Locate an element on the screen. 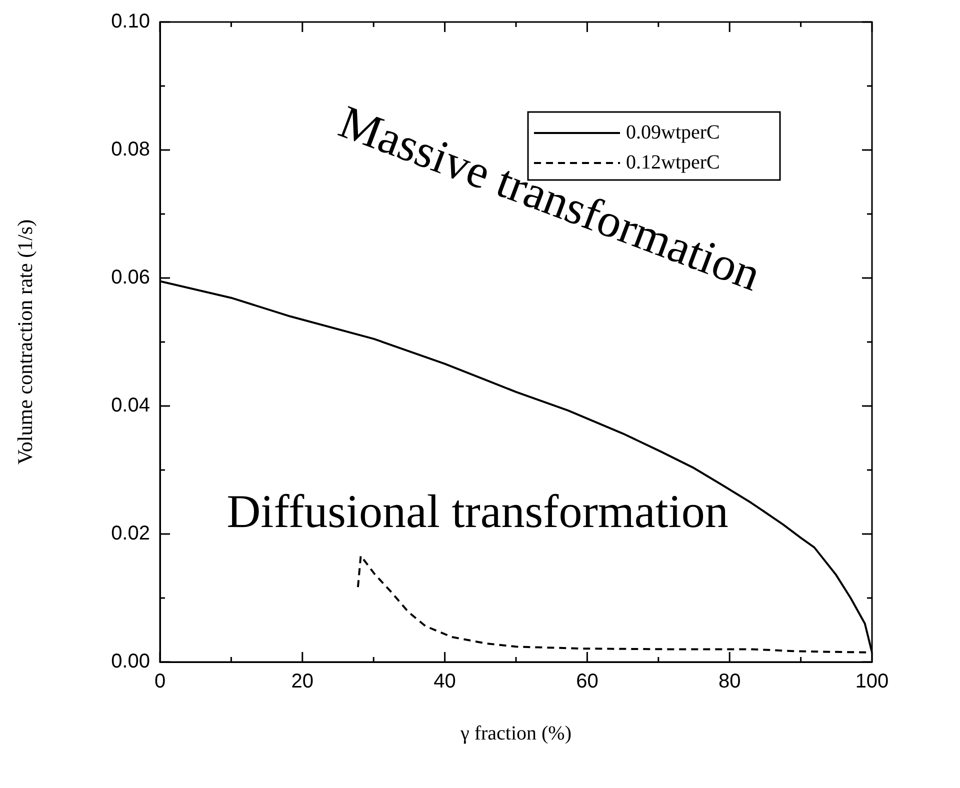 The height and width of the screenshot is (788, 960). y-axis-title: Volume contraction rate (1/s) is located at coordinates (25, 342).